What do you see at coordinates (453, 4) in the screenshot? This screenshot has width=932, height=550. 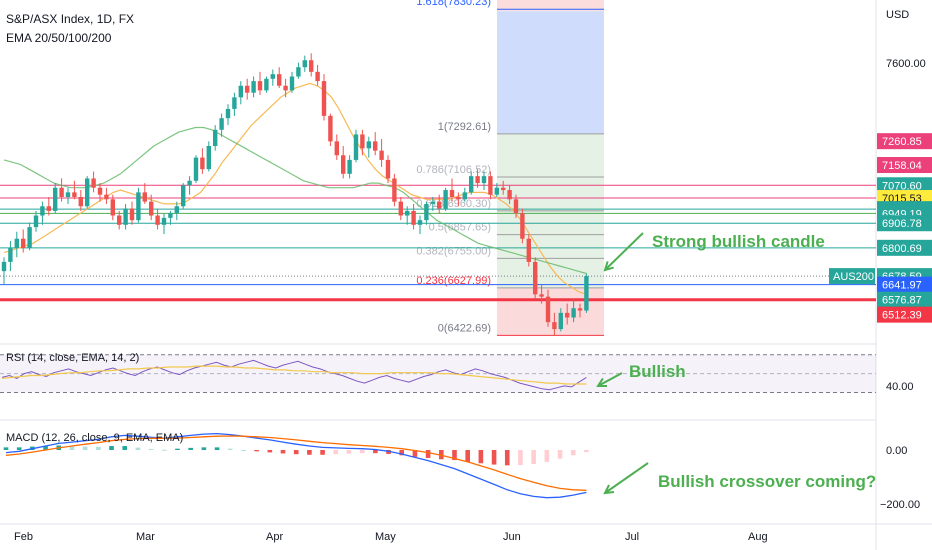 I see `fib-level-label: 1.618(7830.23)` at bounding box center [453, 4].